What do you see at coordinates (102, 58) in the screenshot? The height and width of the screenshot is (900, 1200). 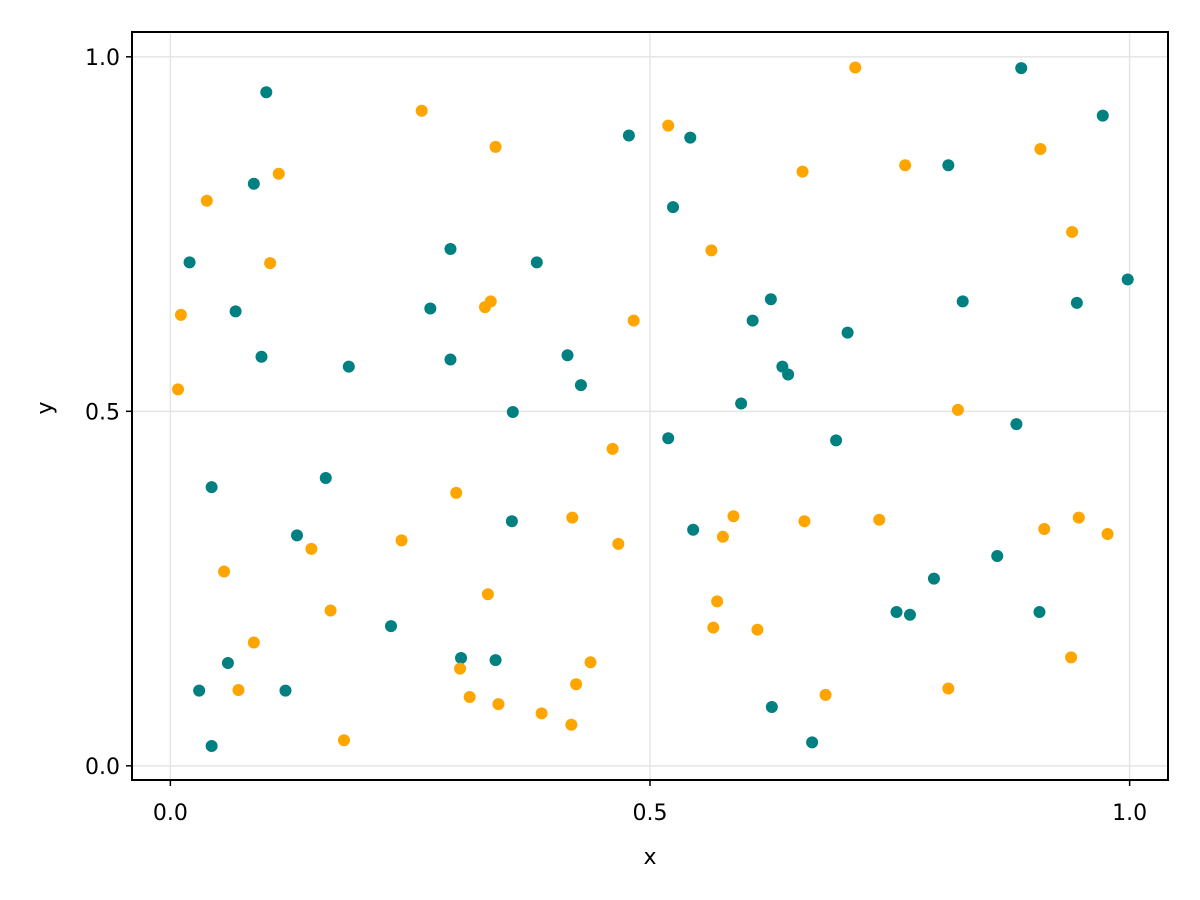 I see `y-tick-label: 1.0` at bounding box center [102, 58].